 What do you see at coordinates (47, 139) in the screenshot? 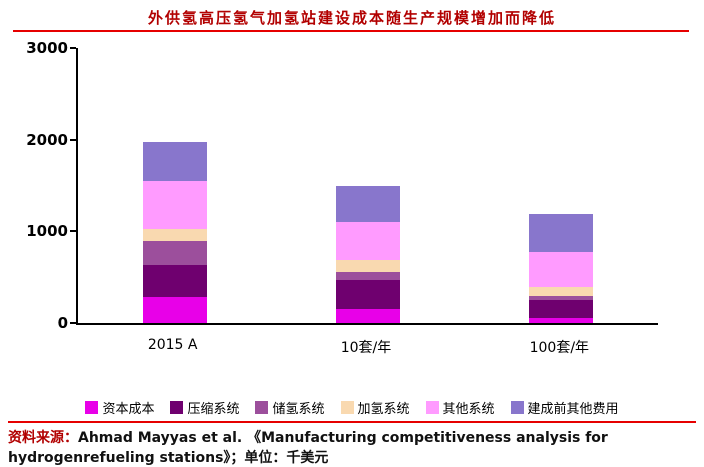
I see `y-axis-tick-label: 2000` at bounding box center [47, 139].